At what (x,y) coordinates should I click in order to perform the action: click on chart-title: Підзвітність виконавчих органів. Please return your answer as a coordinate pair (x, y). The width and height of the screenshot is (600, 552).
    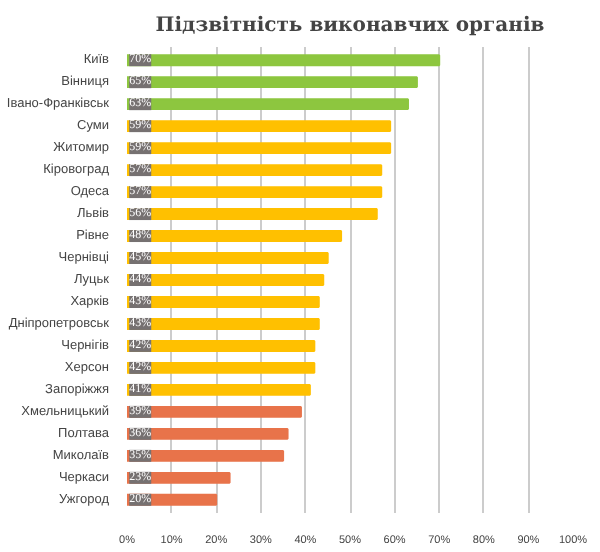
    Looking at the image, I should click on (350, 26).